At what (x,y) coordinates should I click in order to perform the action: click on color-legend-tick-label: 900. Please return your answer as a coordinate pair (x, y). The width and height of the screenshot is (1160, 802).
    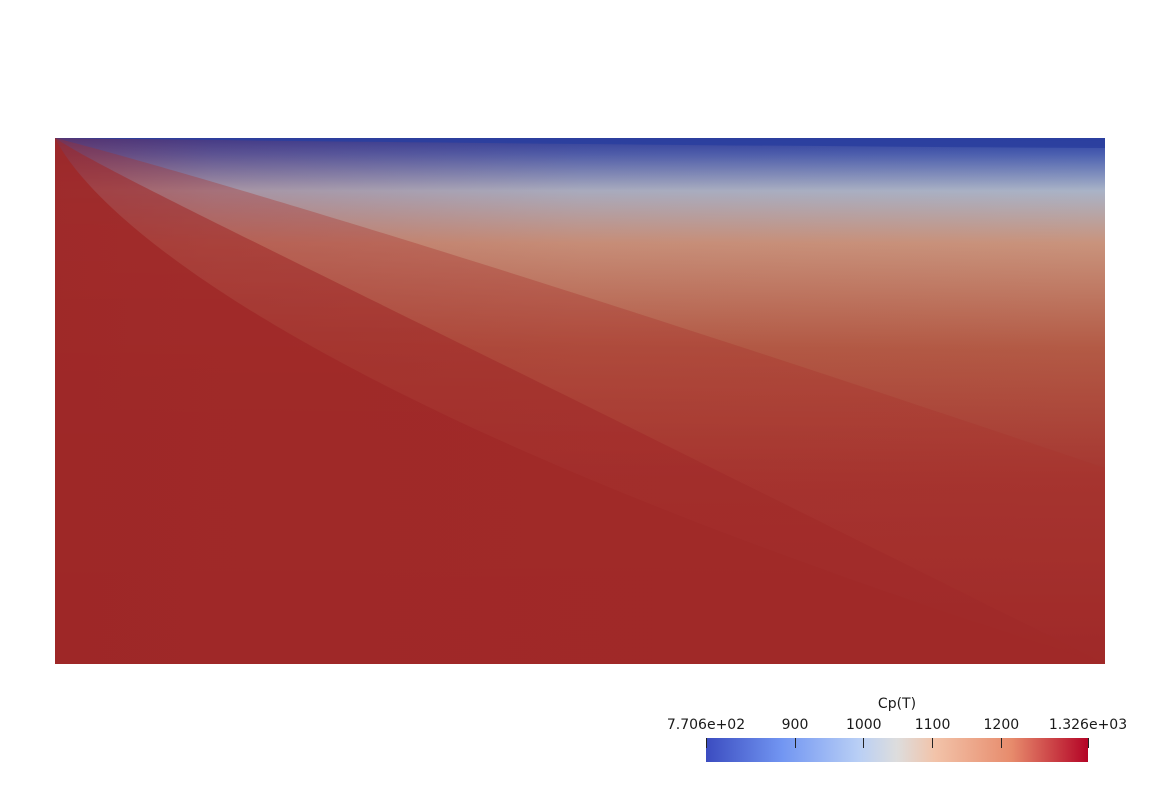
    Looking at the image, I should click on (795, 725).